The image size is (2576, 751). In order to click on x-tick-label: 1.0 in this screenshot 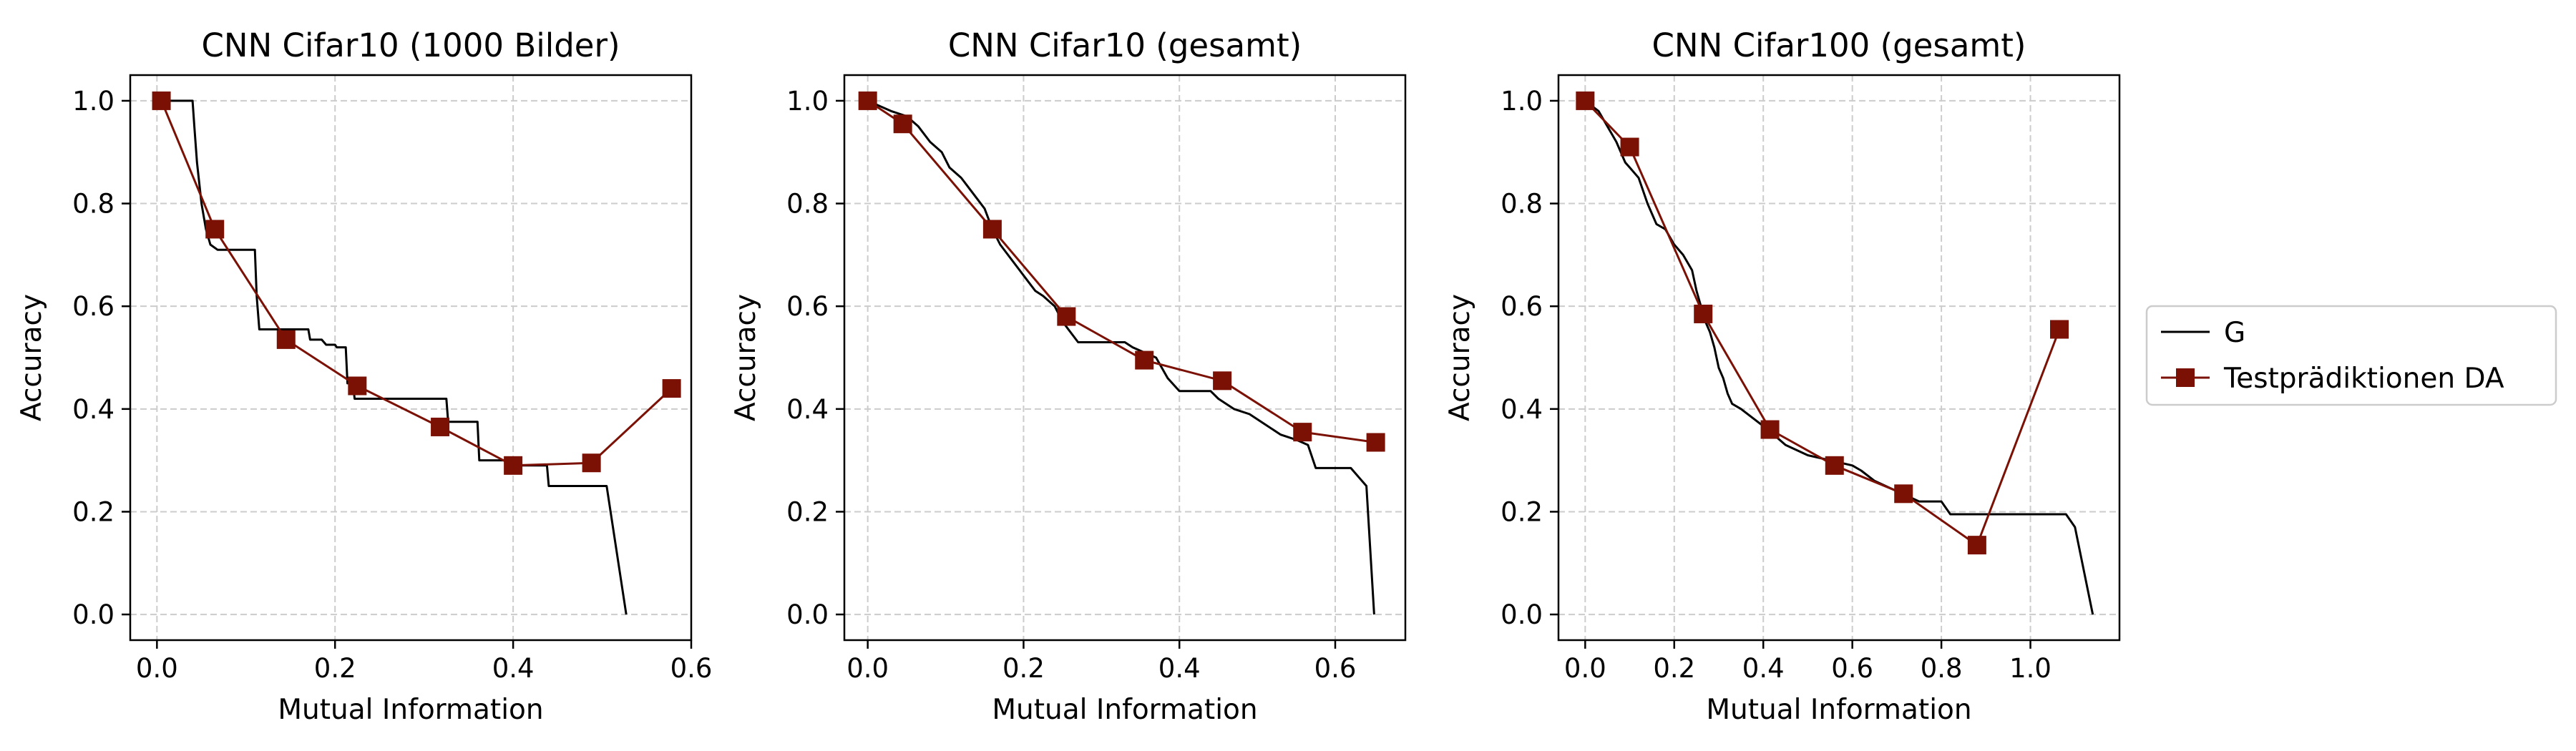, I will do `click(2030, 668)`.